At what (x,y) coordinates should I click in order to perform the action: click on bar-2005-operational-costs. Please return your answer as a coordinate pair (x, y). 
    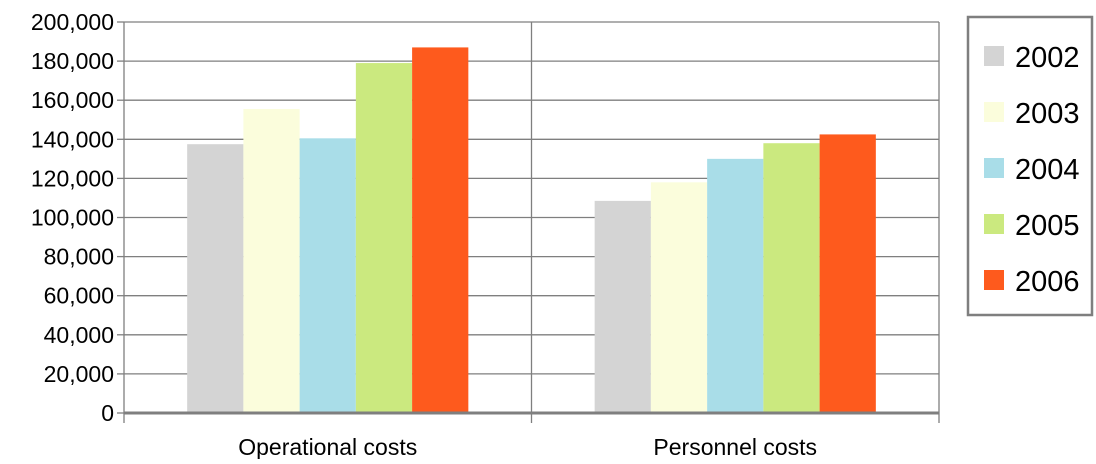
    Looking at the image, I should click on (384, 238).